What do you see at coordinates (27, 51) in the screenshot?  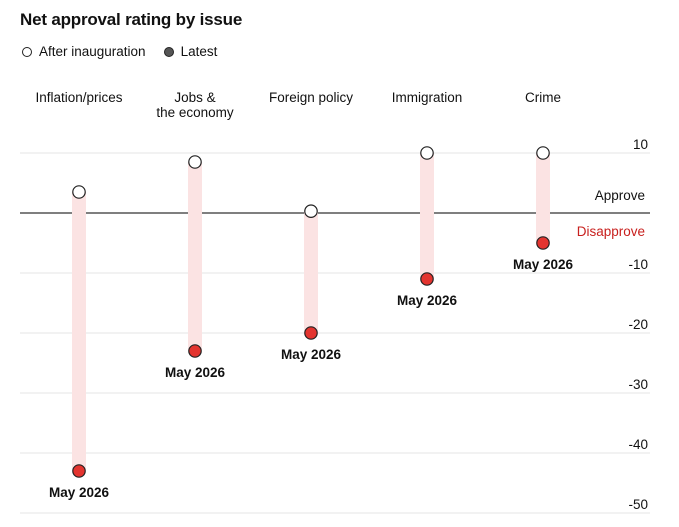 I see `open-circle-icon` at bounding box center [27, 51].